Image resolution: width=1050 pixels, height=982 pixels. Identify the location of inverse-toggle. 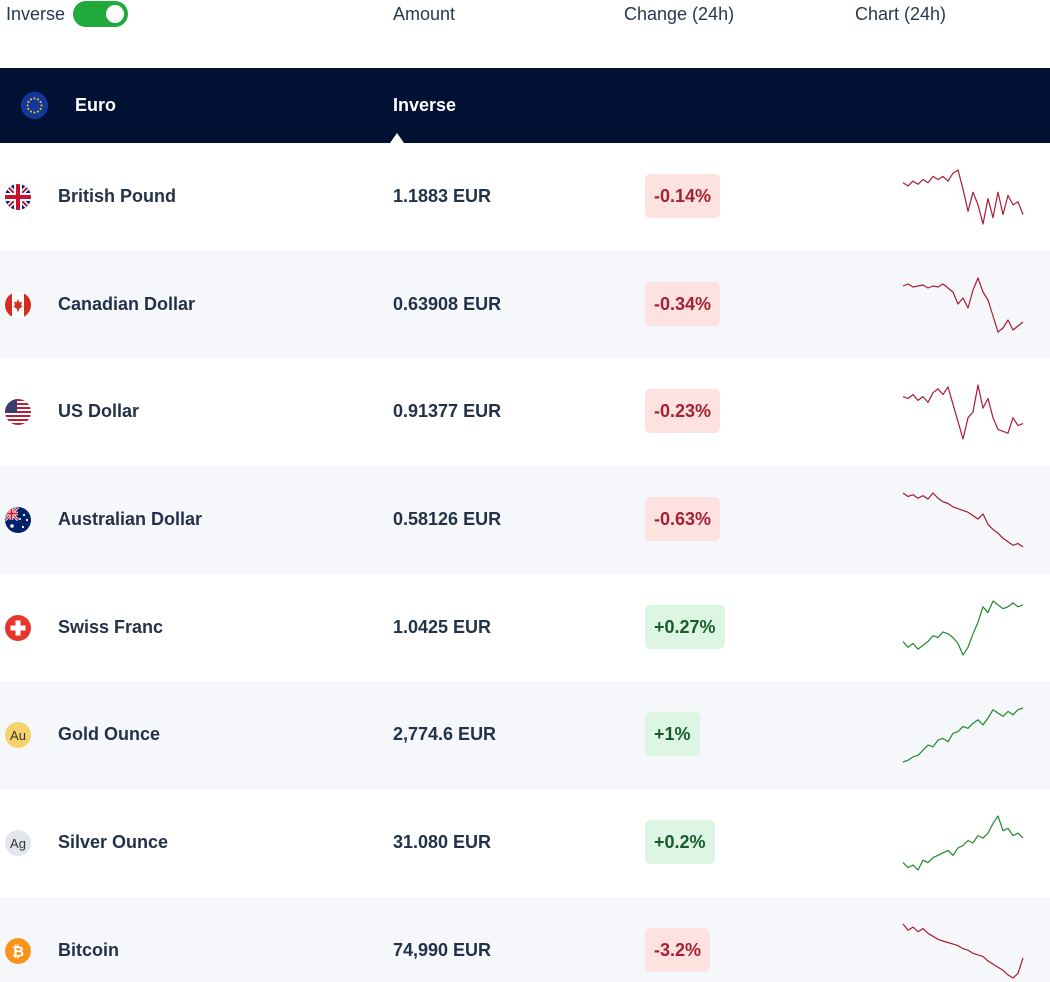
(101, 14).